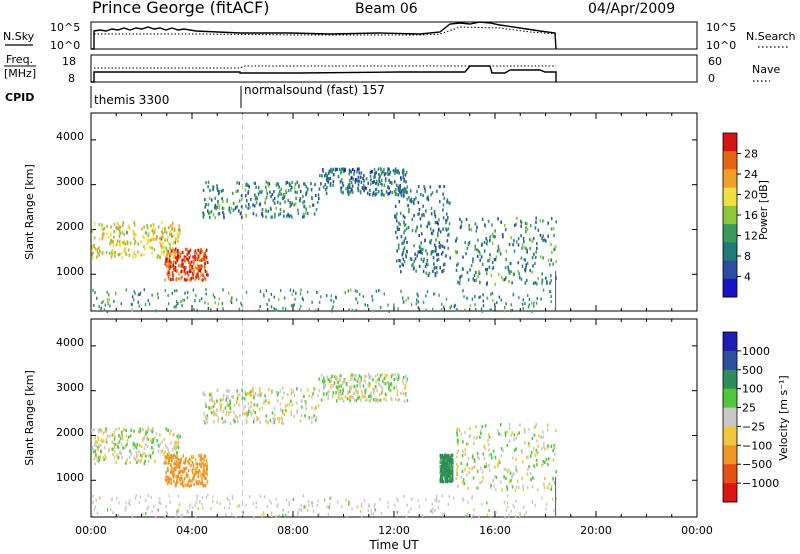 This screenshot has height=554, width=800. Describe the element at coordinates (29, 212) in the screenshot. I see `power-ylabel: Slant Range [km]` at that location.